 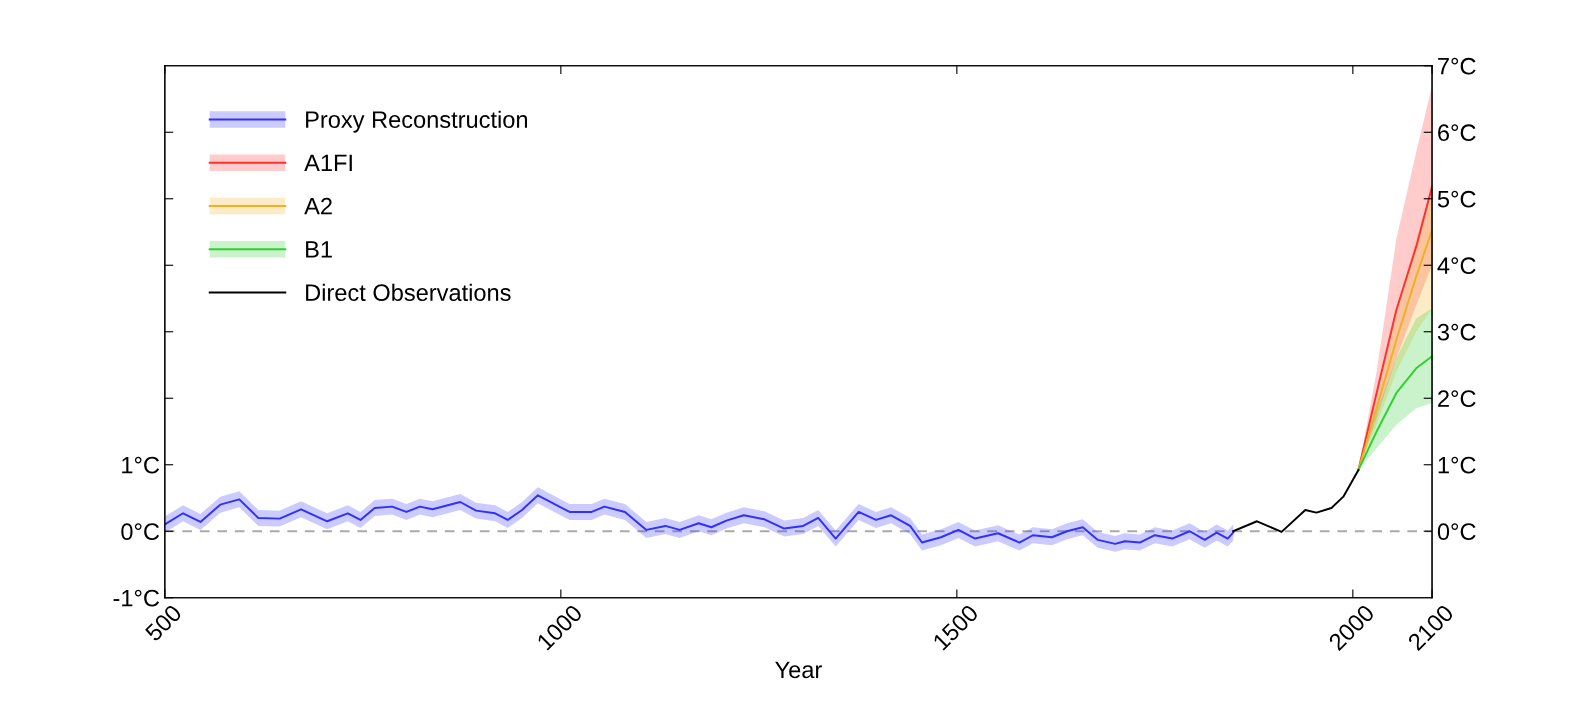 What do you see at coordinates (1457, 133) in the screenshot?
I see `y2-tick-label: 6°C` at bounding box center [1457, 133].